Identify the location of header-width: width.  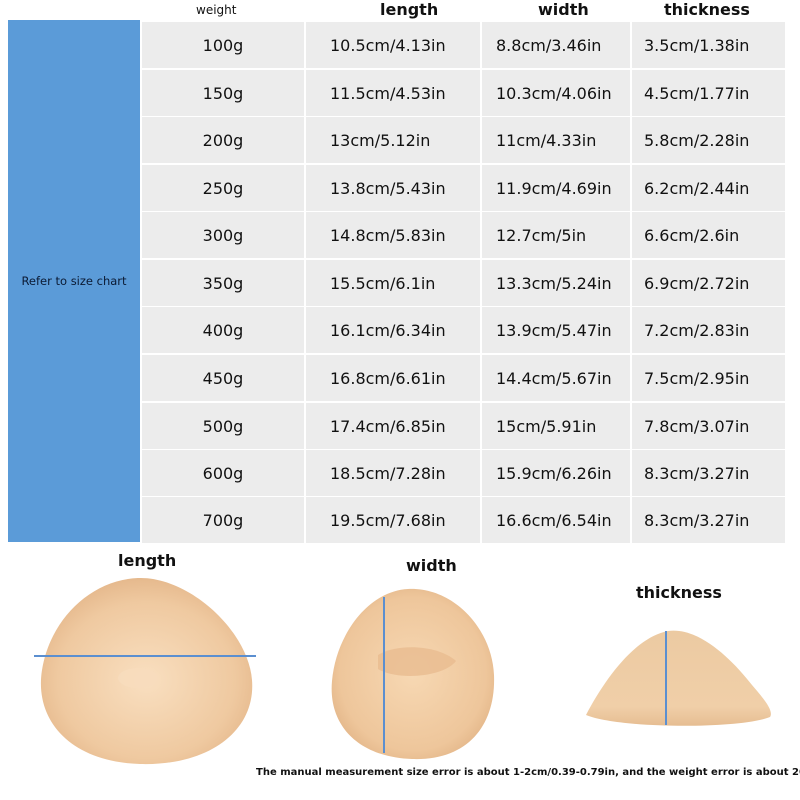
(563, 9).